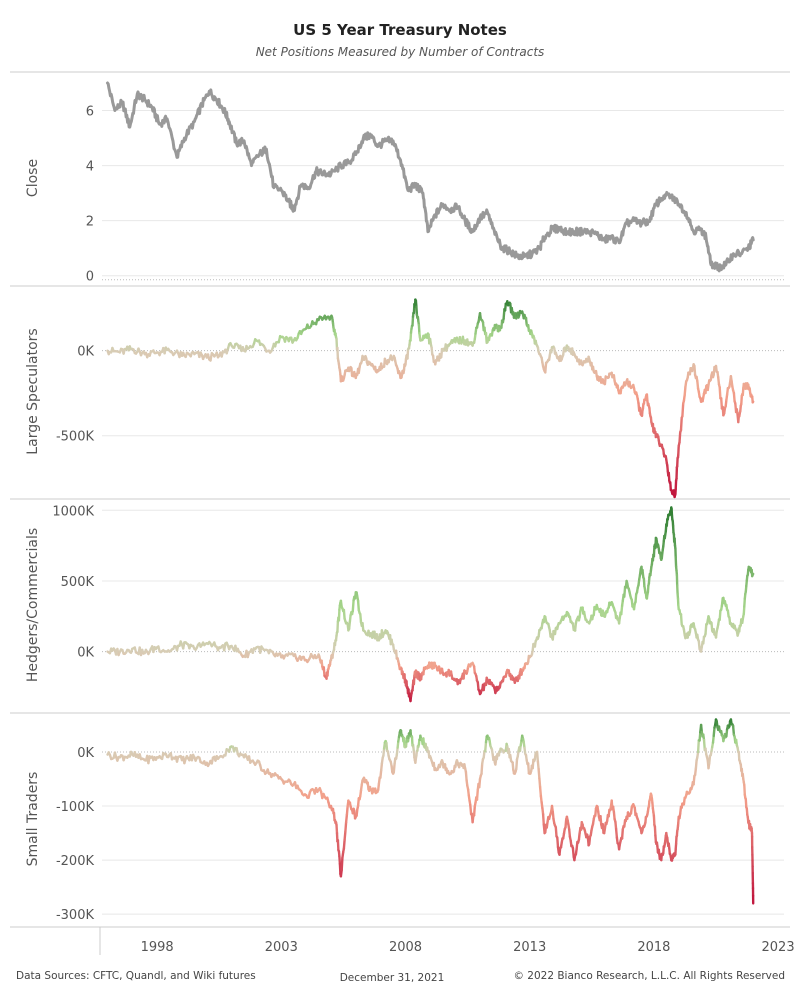  What do you see at coordinates (75, 807) in the screenshot?
I see `y-tick-label: -100K` at bounding box center [75, 807].